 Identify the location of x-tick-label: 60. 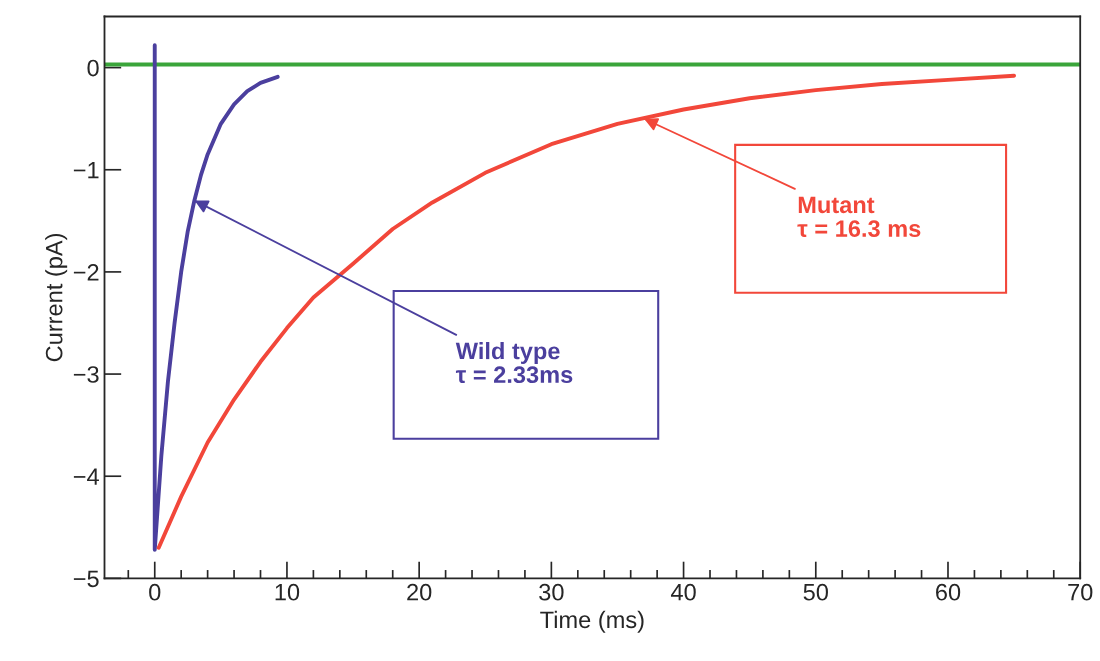
(948, 592).